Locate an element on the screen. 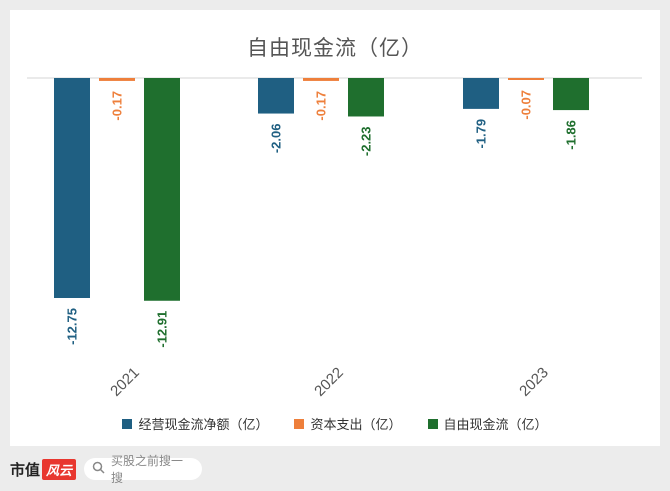 Image resolution: width=670 pixels, height=491 pixels. legend-label: 经营现金流净额（亿） is located at coordinates (203, 424).